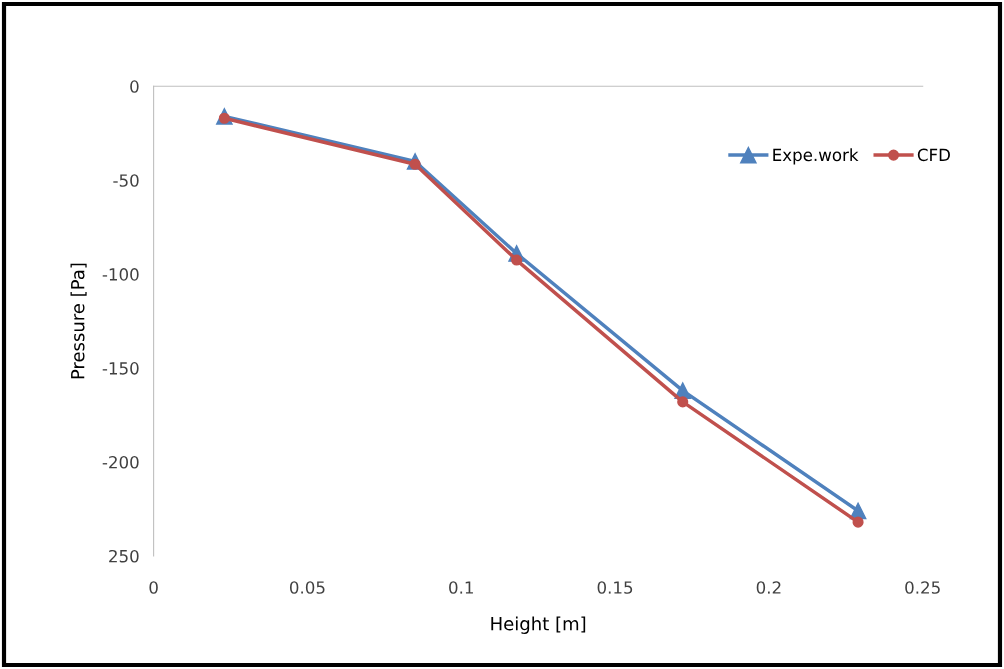 The image size is (1004, 669). Describe the element at coordinates (120, 368) in the screenshot. I see `y-tick-label: -150` at that location.